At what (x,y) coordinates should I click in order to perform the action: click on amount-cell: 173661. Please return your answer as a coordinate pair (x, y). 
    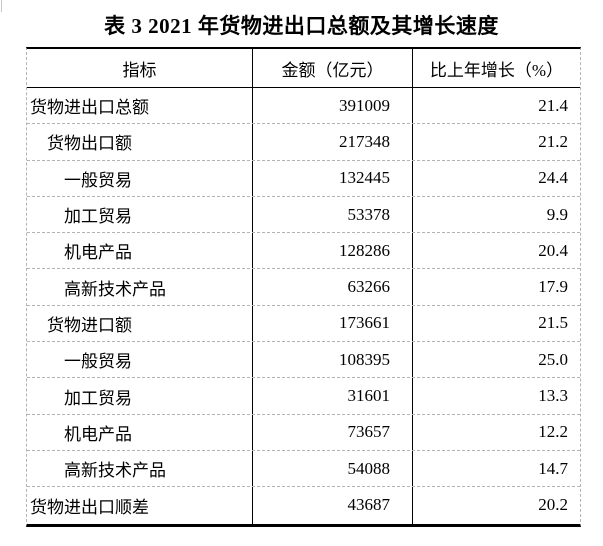
    Looking at the image, I should click on (333, 323).